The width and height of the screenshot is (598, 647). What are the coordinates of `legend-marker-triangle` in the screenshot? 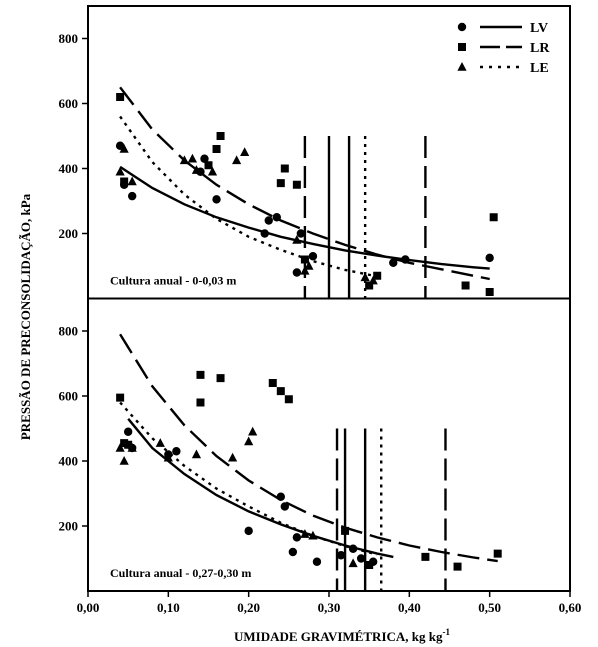 It's located at (462, 66).